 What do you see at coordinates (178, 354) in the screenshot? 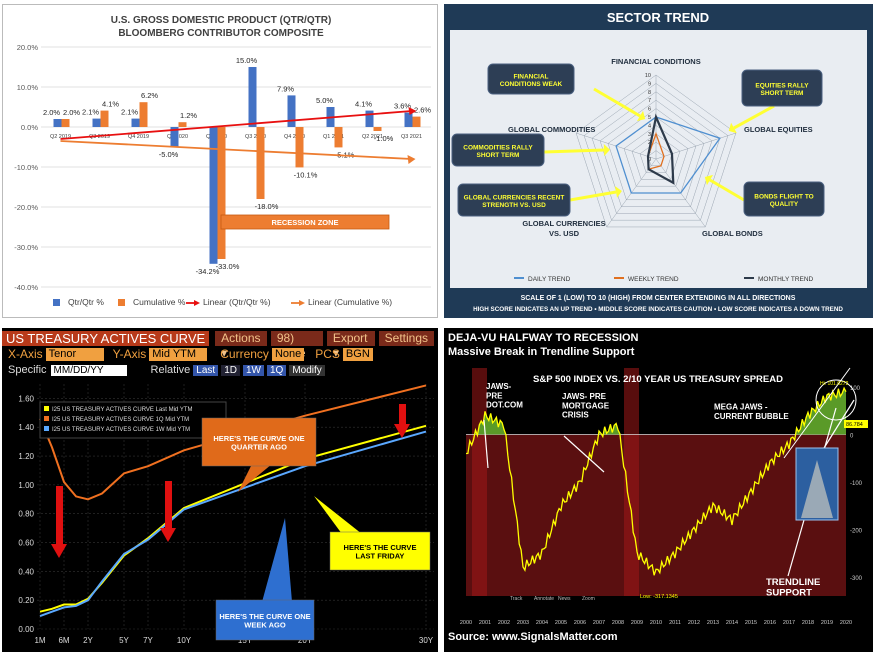
I see `yaxis-select: Mid YTM` at bounding box center [178, 354].